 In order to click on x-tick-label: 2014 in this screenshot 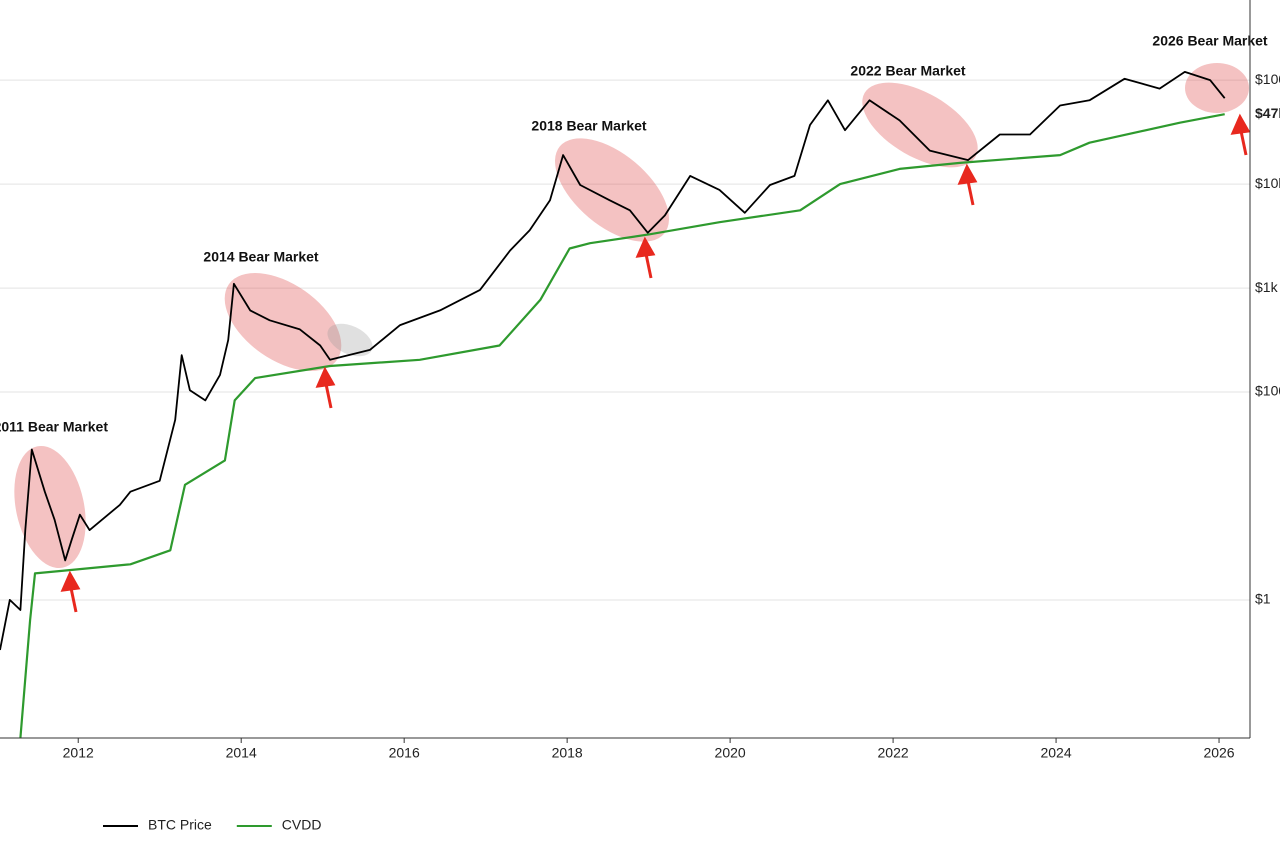, I will do `click(241, 753)`.